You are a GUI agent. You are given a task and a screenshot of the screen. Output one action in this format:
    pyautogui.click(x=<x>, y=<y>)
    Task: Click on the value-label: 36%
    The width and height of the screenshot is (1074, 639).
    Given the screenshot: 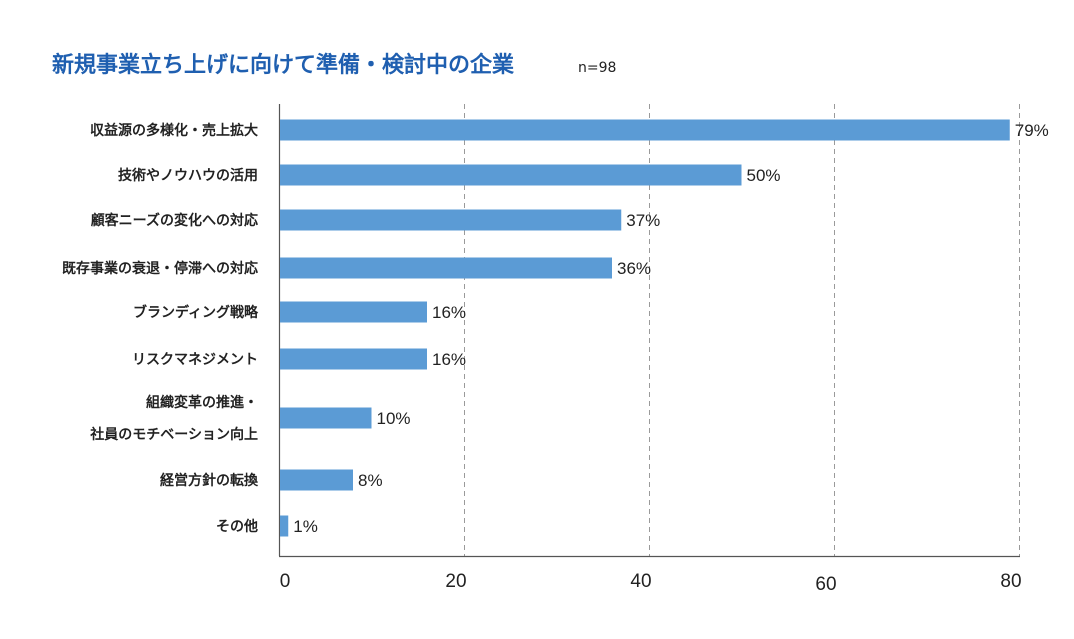 What is the action you would take?
    pyautogui.click(x=634, y=268)
    